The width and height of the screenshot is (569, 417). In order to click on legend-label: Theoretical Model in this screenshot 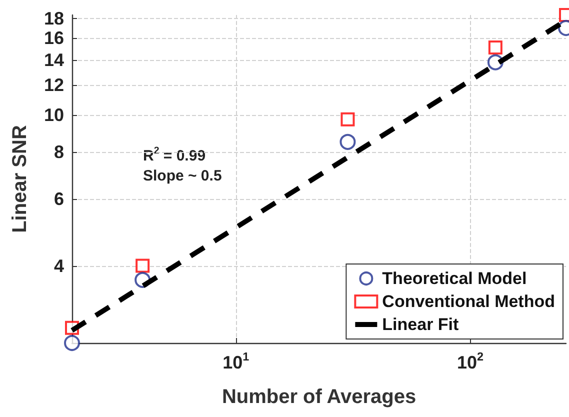, I will do `click(454, 278)`.